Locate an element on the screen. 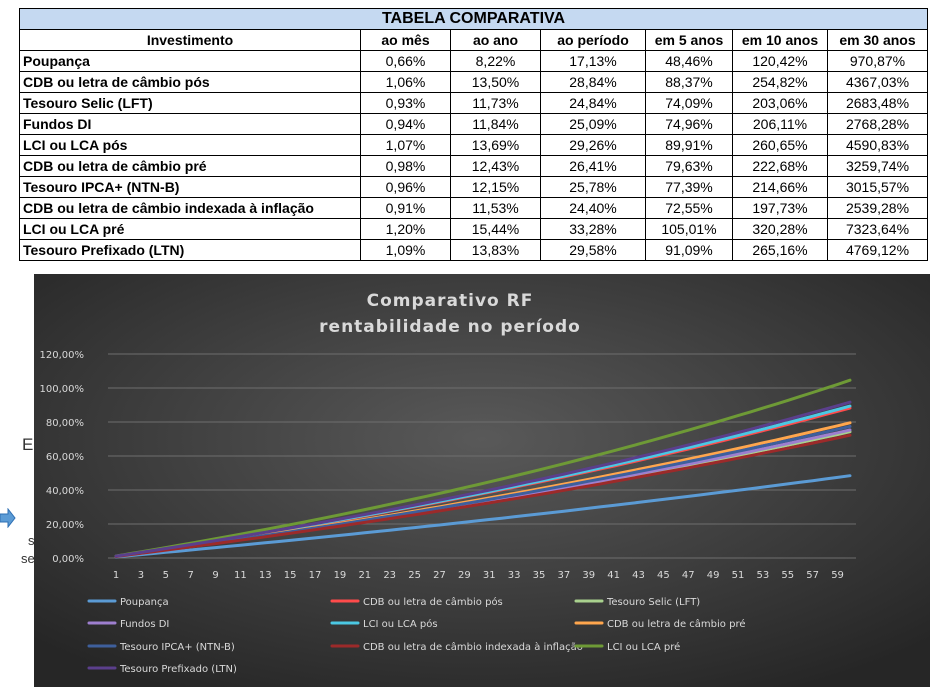  x-tick-label: 29 is located at coordinates (464, 575).